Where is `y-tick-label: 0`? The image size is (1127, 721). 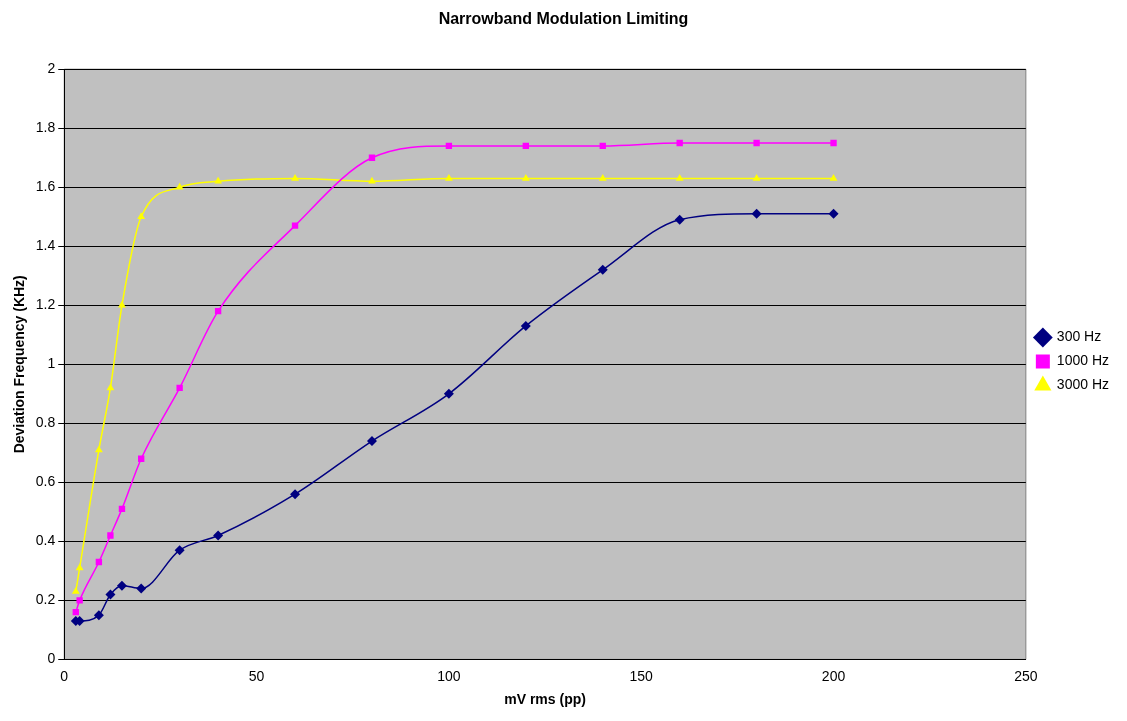 y-tick-label: 0 is located at coordinates (51, 658).